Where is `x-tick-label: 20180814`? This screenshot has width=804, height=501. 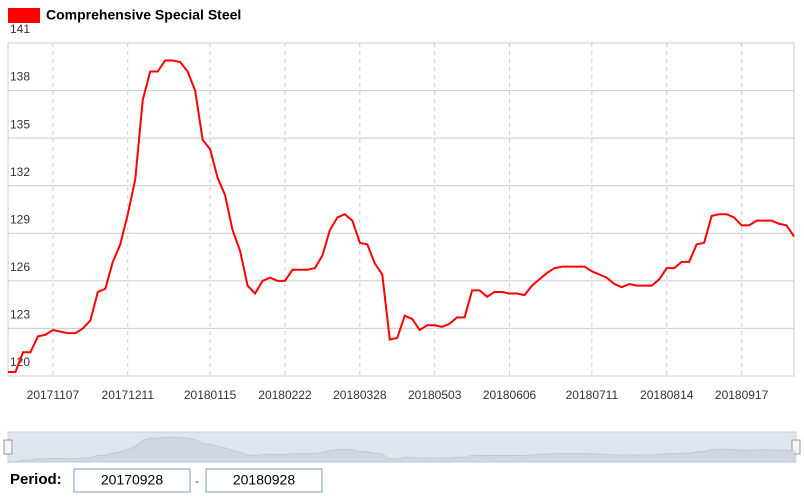 x-tick-label: 20180814 is located at coordinates (667, 395).